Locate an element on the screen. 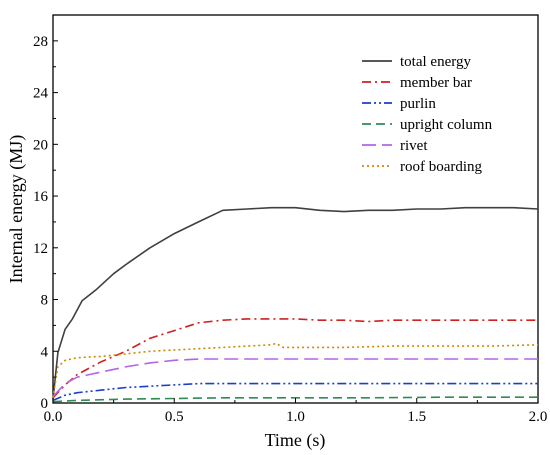  y-tick-label: 4 is located at coordinates (45, 352).